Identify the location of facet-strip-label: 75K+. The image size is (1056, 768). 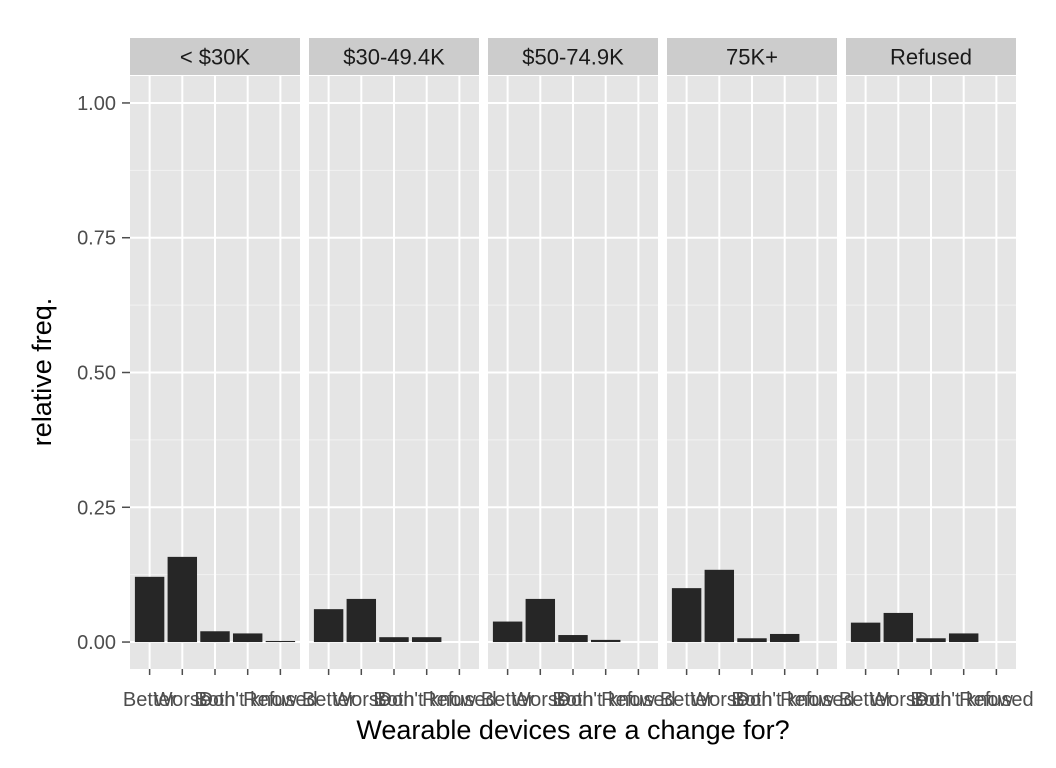
(752, 57).